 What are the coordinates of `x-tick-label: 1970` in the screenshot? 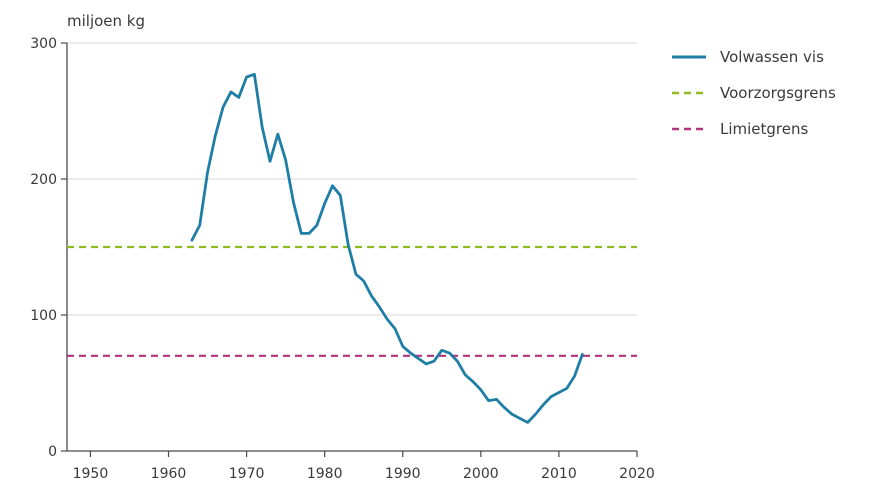 It's located at (247, 474).